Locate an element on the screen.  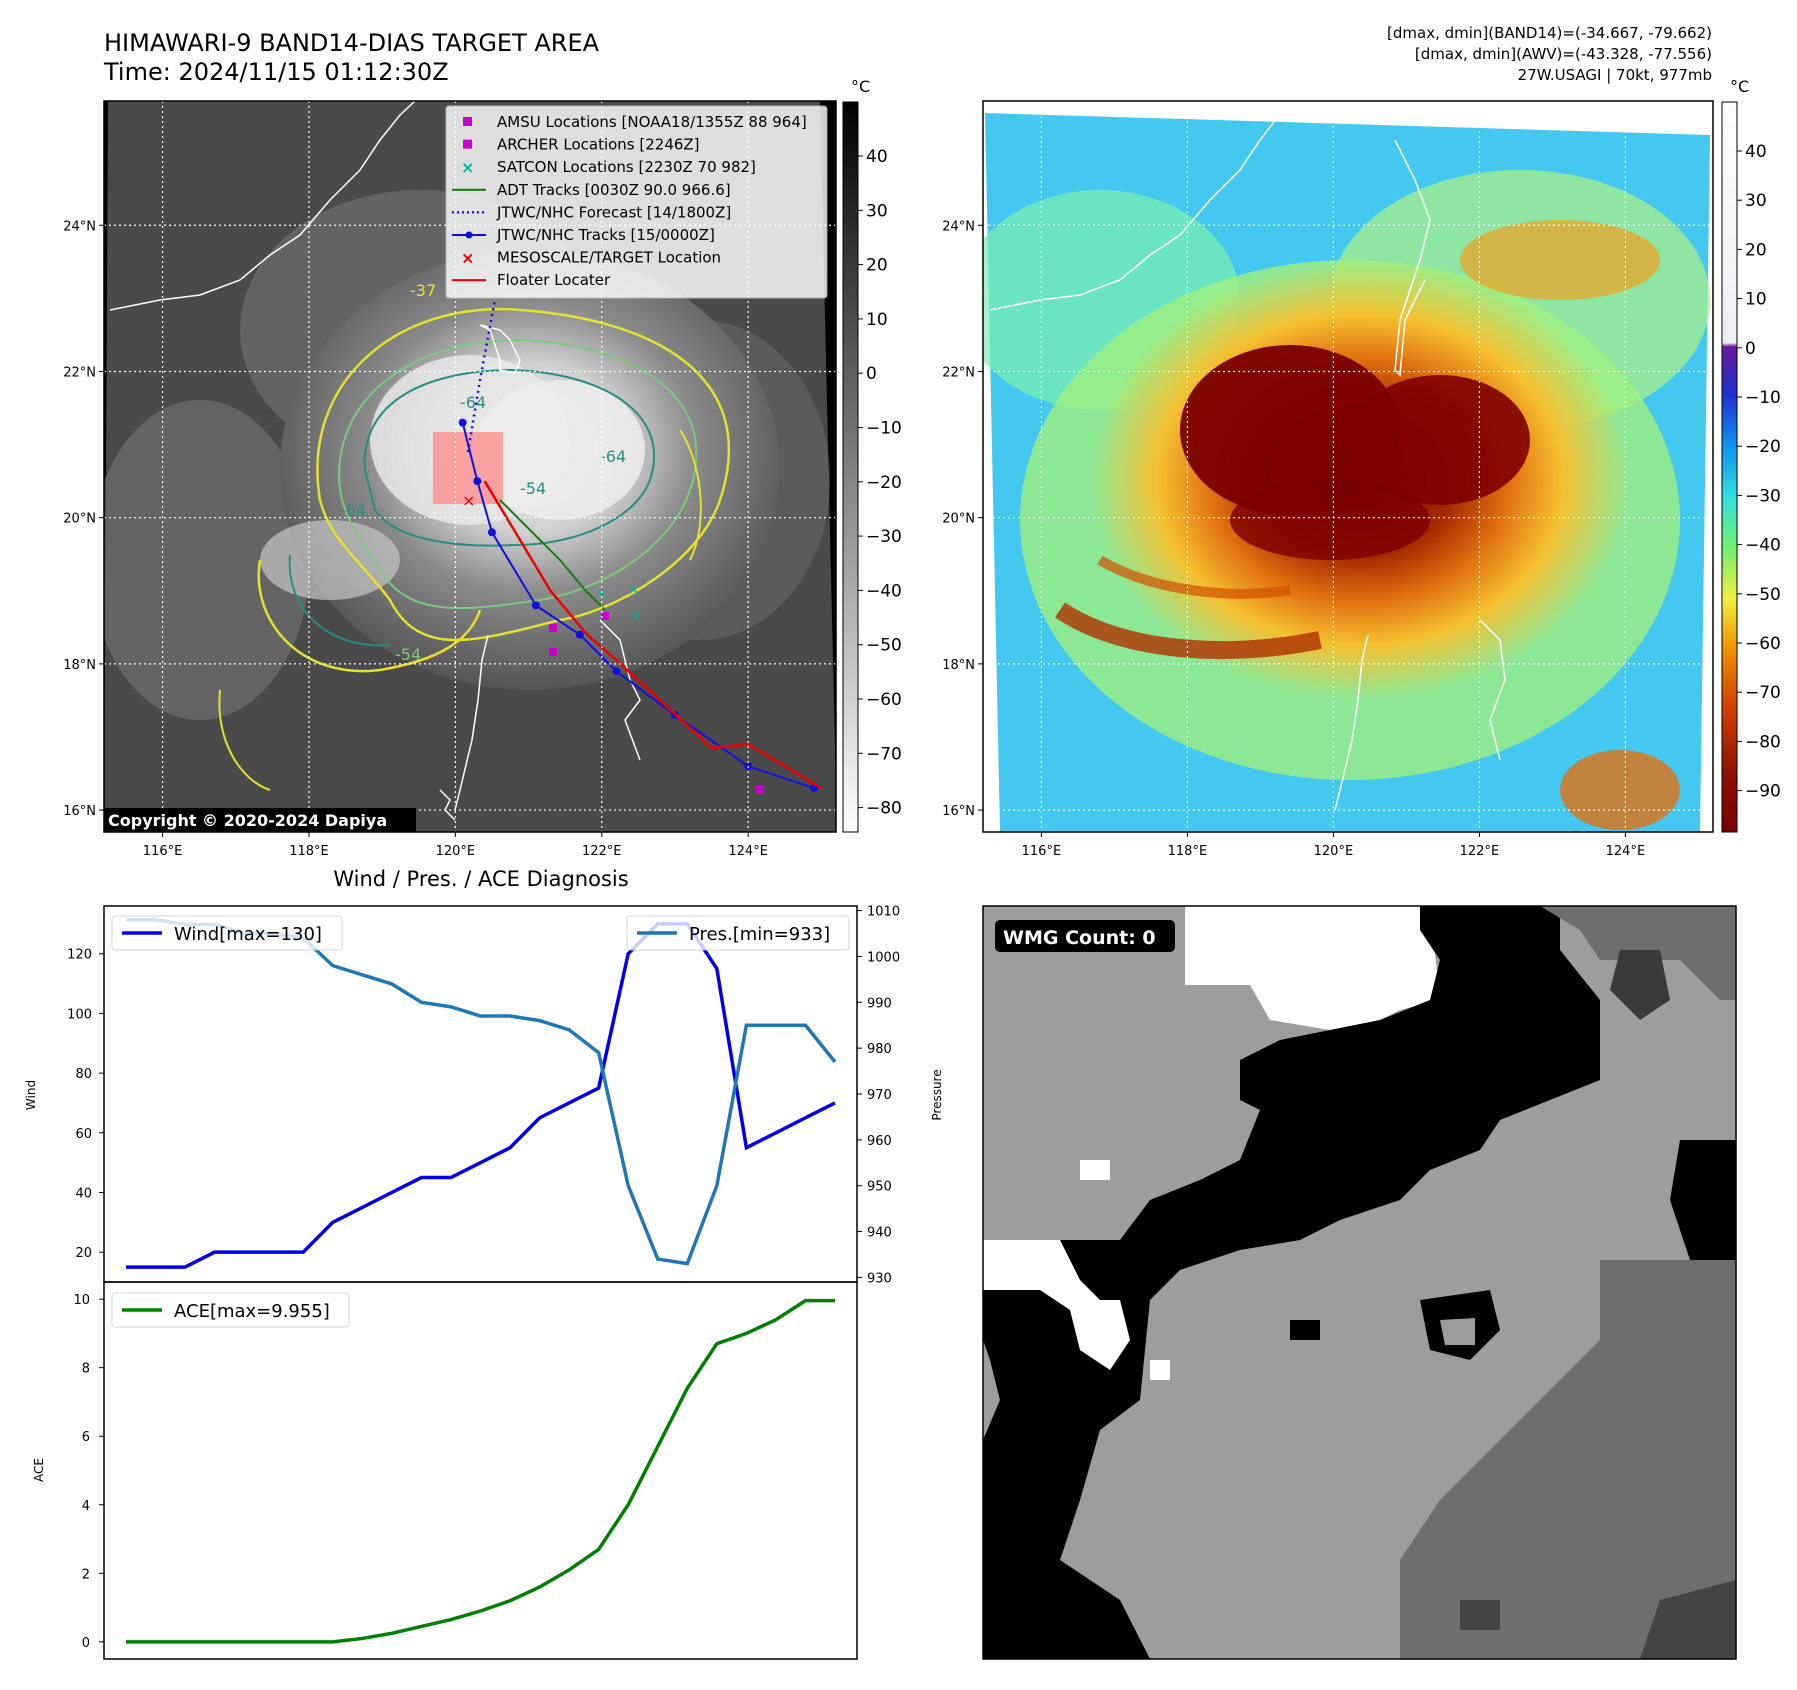
contour-label: -54 is located at coordinates (408, 654).